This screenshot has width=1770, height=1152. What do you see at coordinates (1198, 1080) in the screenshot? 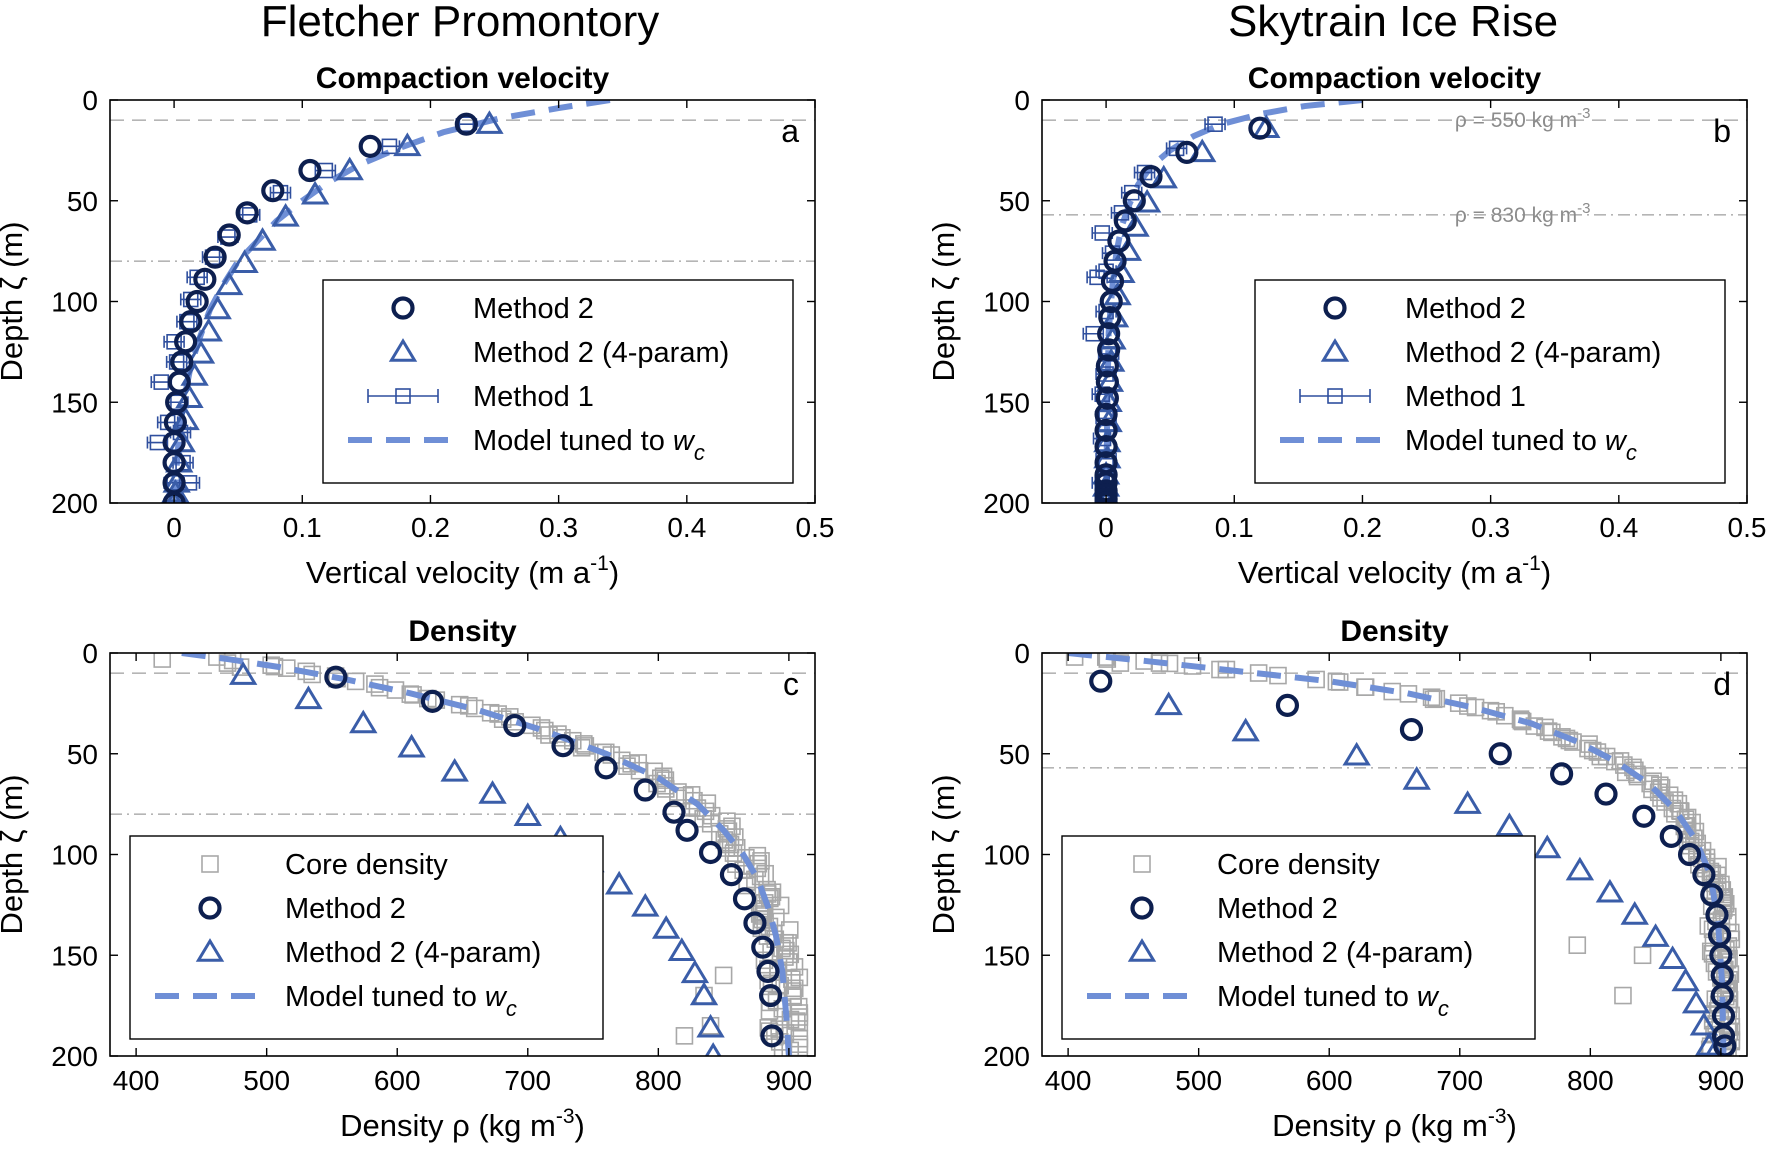
I see `x-tick-label: 500` at bounding box center [1198, 1080].